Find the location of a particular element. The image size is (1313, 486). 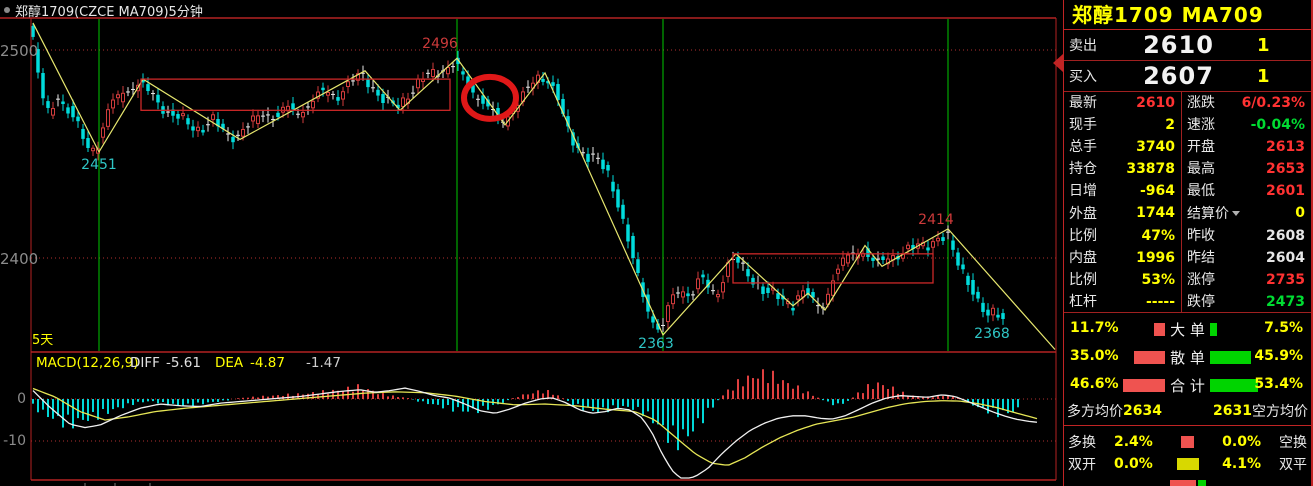

y-tick-2400: 2400 is located at coordinates (19, 259).